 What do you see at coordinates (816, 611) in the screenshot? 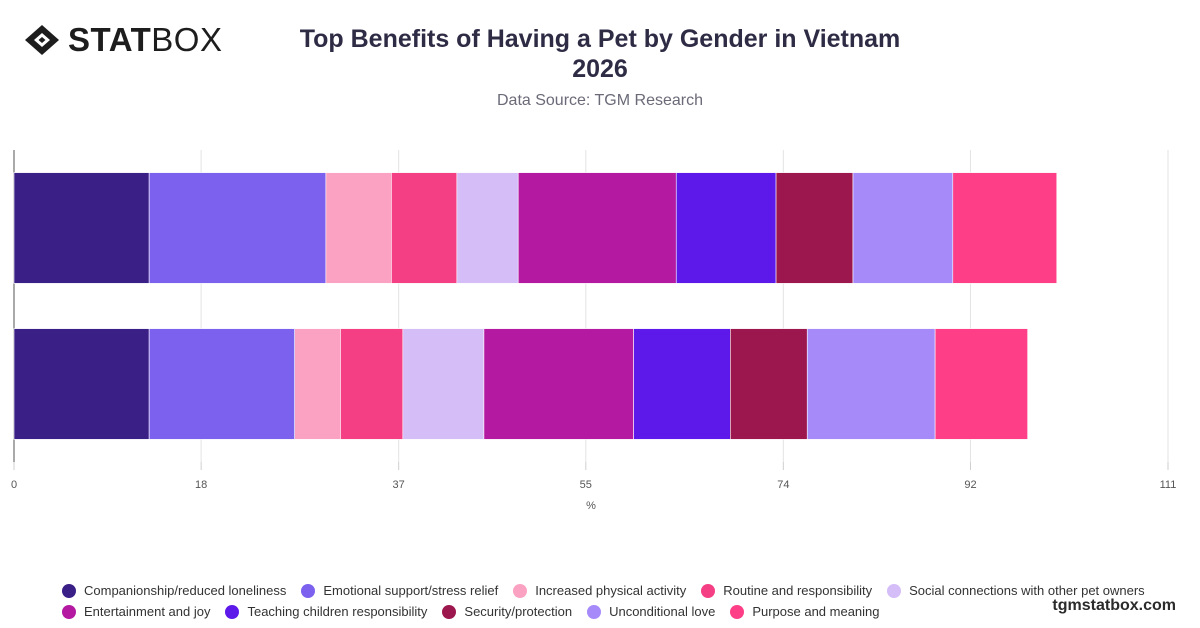
I see `legend-label: Purpose and meaning` at bounding box center [816, 611].